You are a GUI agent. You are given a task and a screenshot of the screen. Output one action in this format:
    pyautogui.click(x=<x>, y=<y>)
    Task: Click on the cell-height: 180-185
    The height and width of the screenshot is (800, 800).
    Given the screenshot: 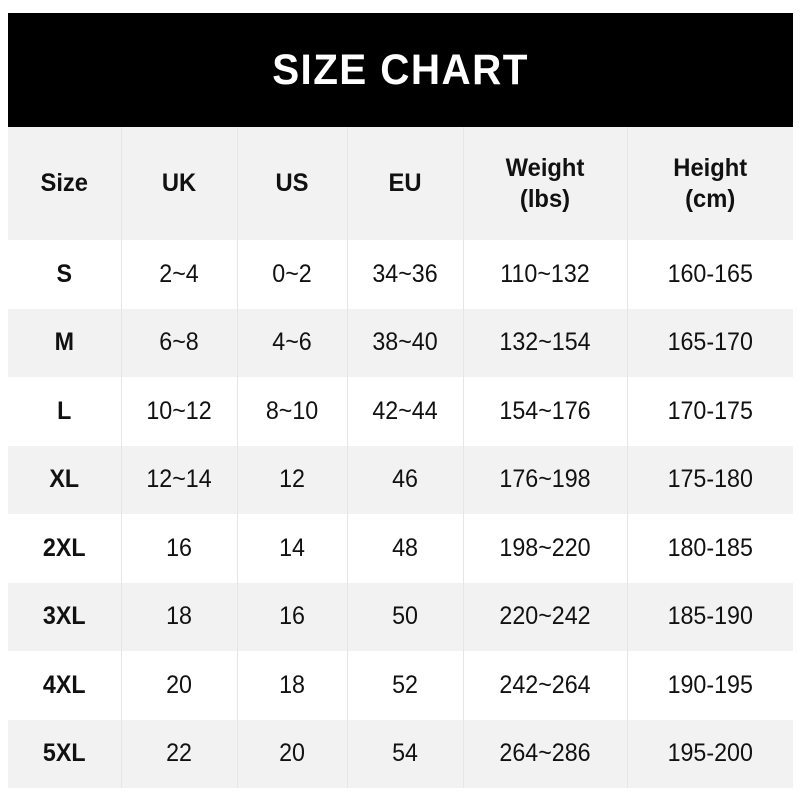 What is the action you would take?
    pyautogui.click(x=710, y=547)
    